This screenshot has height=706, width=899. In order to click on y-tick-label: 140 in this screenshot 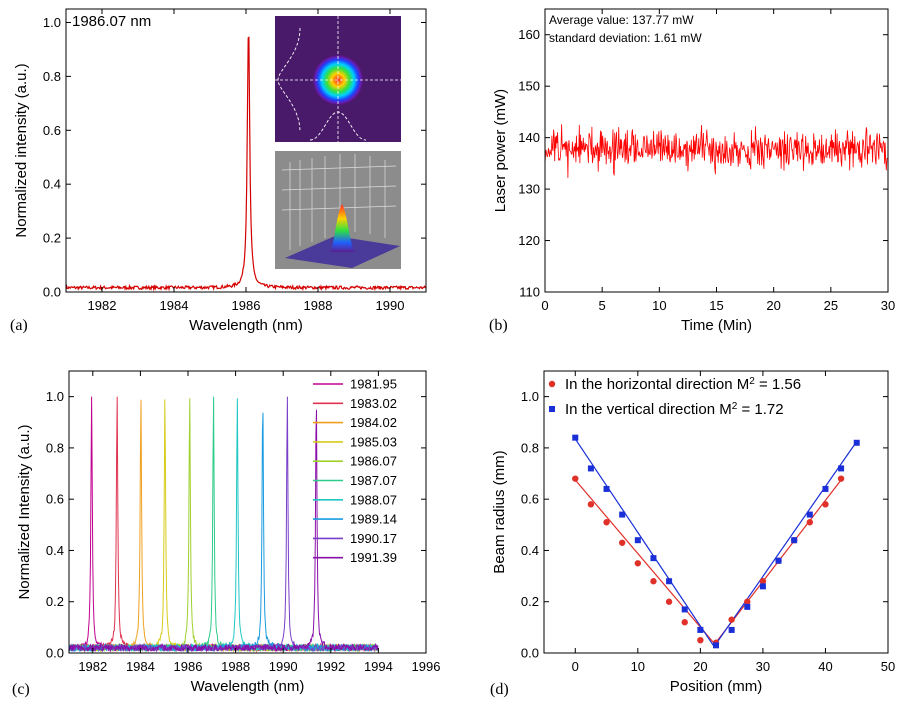, I will do `click(529, 137)`.